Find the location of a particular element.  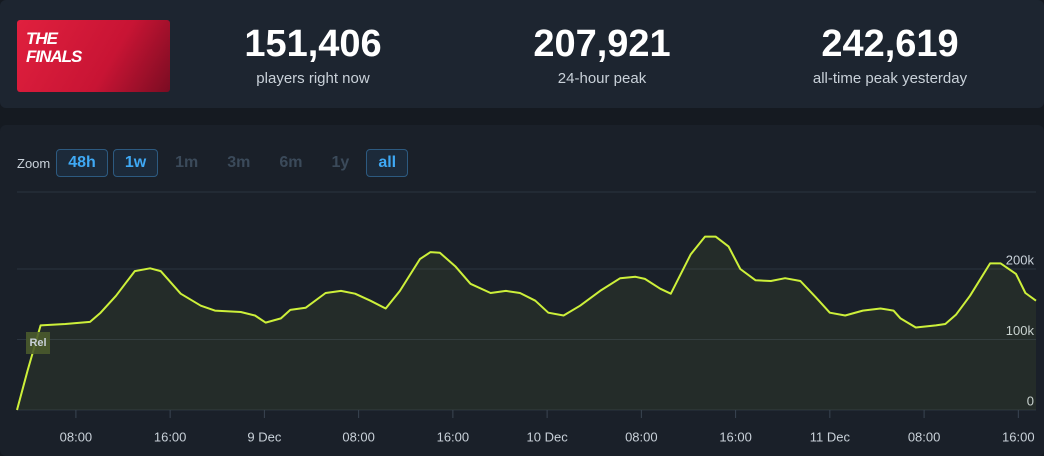

stat-label: 24-hour peak is located at coordinates (602, 78).